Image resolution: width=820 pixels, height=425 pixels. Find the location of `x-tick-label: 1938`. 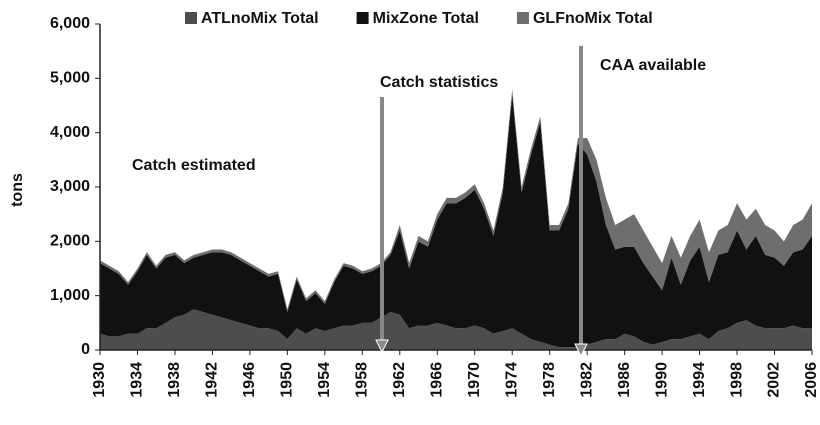

x-tick-label: 1938 is located at coordinates (174, 380).